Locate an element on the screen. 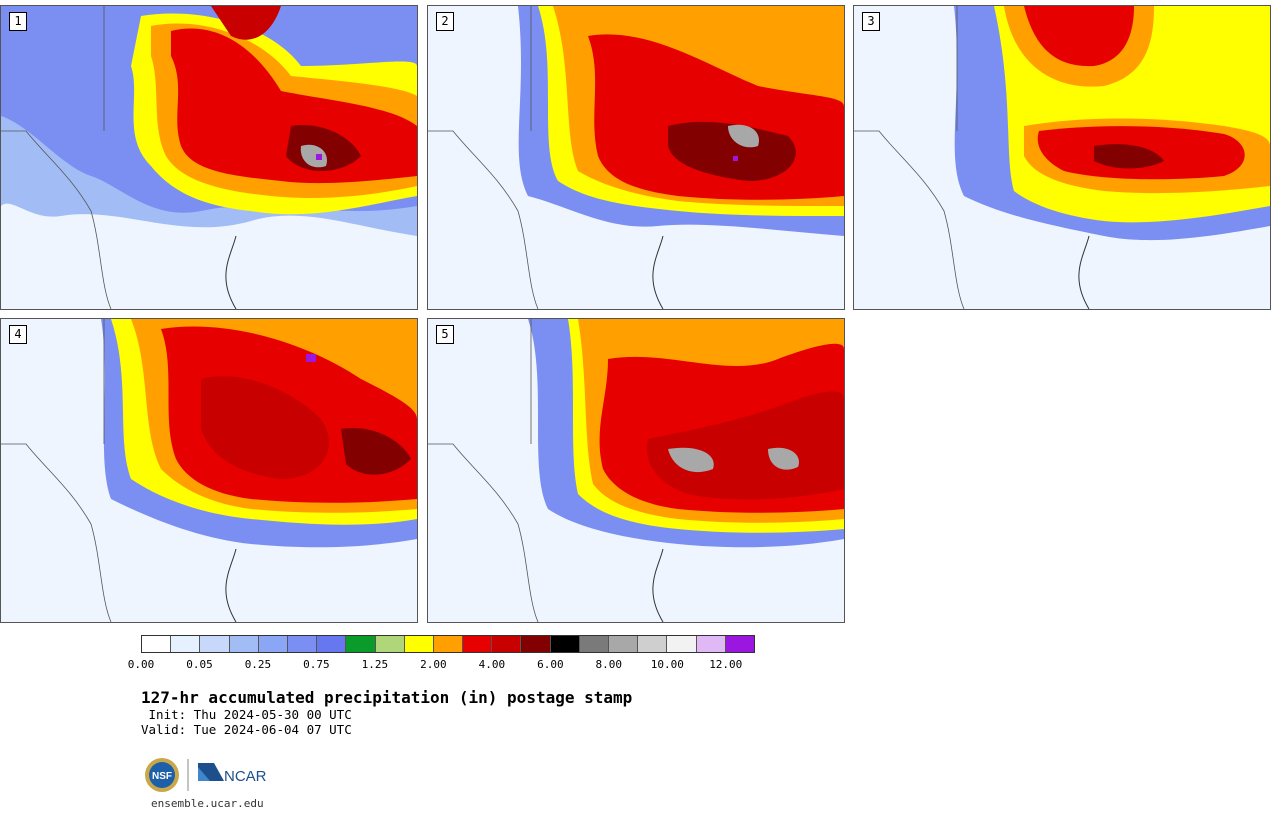 The height and width of the screenshot is (815, 1280). init-time: Init: Thu 2024-05-30 00 UTC is located at coordinates (246, 714).